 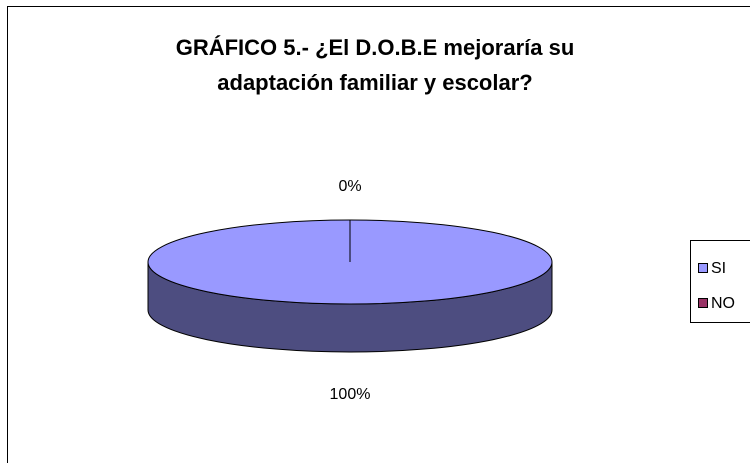 What do you see at coordinates (350, 394) in the screenshot?
I see `data-label: 100%` at bounding box center [350, 394].